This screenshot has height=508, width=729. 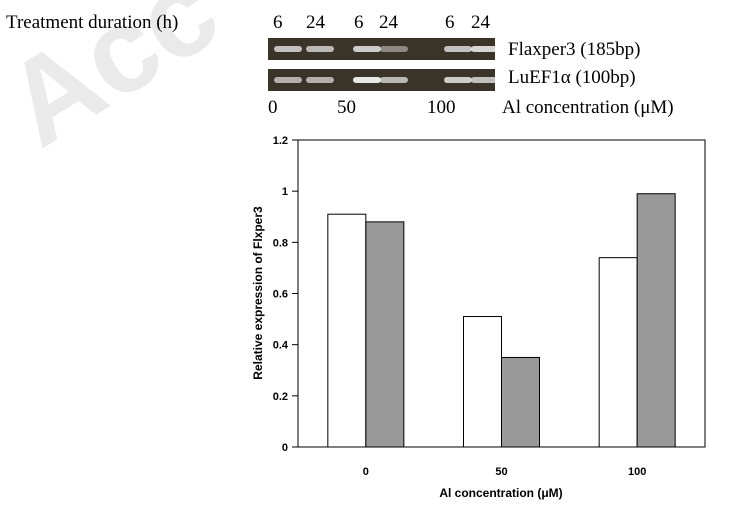 I want to click on x-tick-label: 50, so click(x=501, y=472).